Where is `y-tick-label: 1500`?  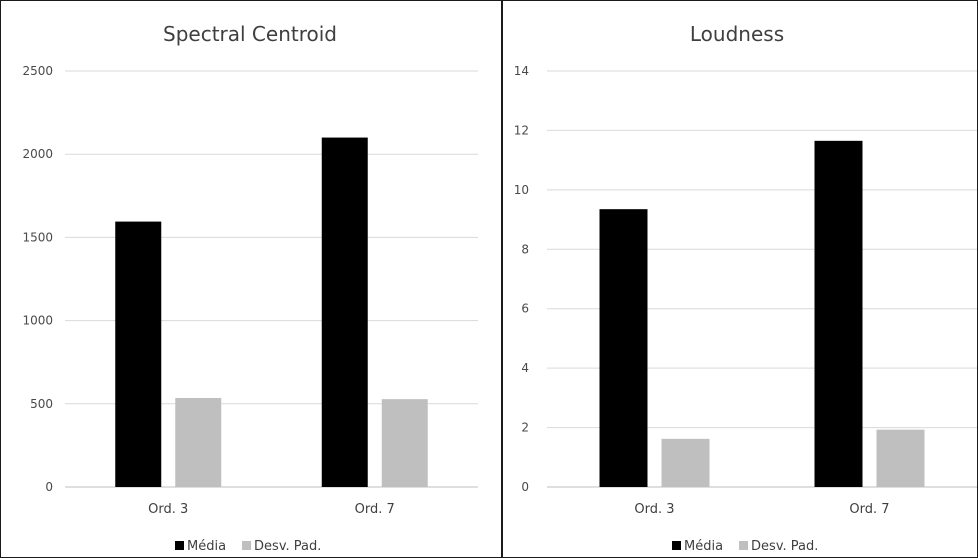 y-tick-label: 1500 is located at coordinates (37, 237).